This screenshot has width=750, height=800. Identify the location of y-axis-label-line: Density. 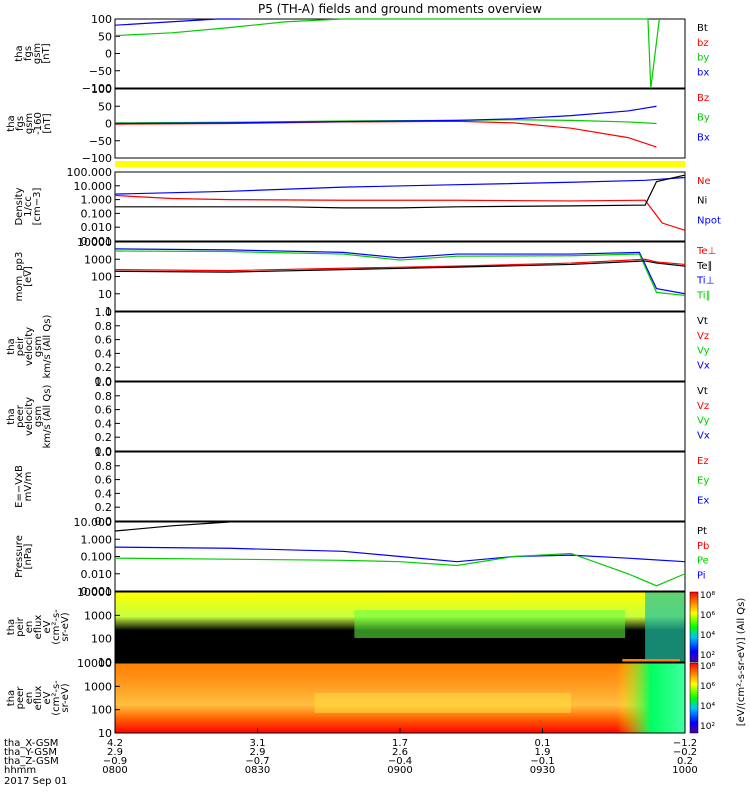
(19, 206).